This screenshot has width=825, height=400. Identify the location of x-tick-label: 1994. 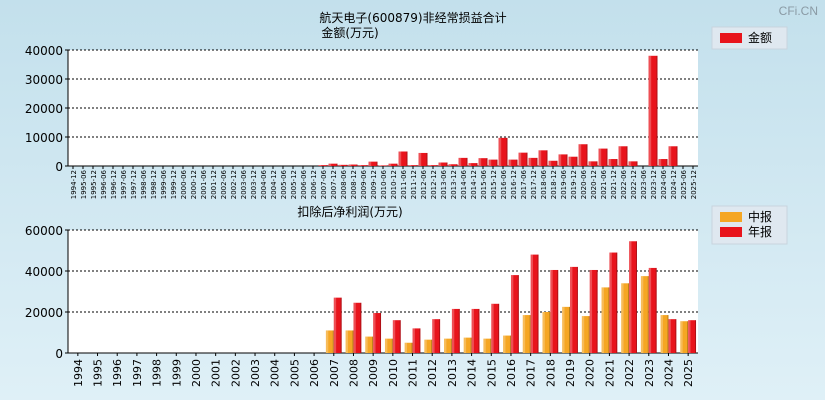
(78, 373).